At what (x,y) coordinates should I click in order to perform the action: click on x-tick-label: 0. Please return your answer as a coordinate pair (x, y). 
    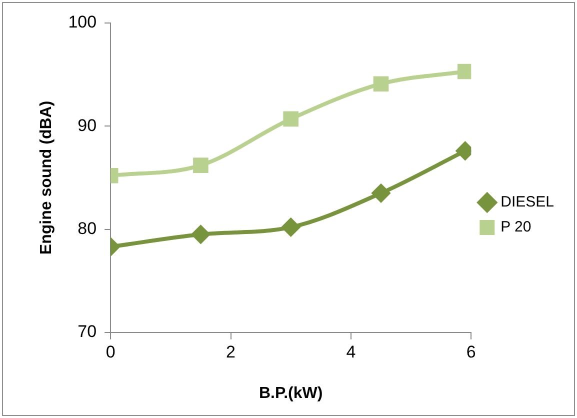
    Looking at the image, I should click on (111, 352).